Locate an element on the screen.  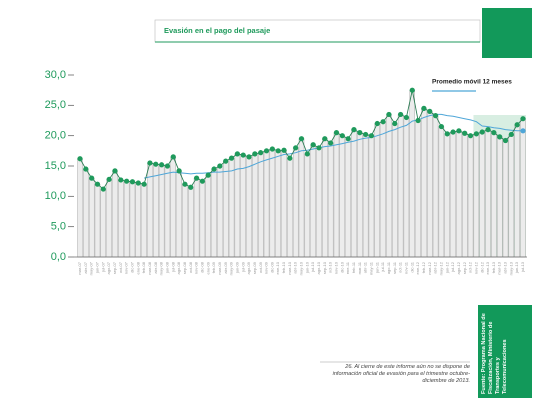
x-tick-label: jun-08 is located at coordinates (166, 267).